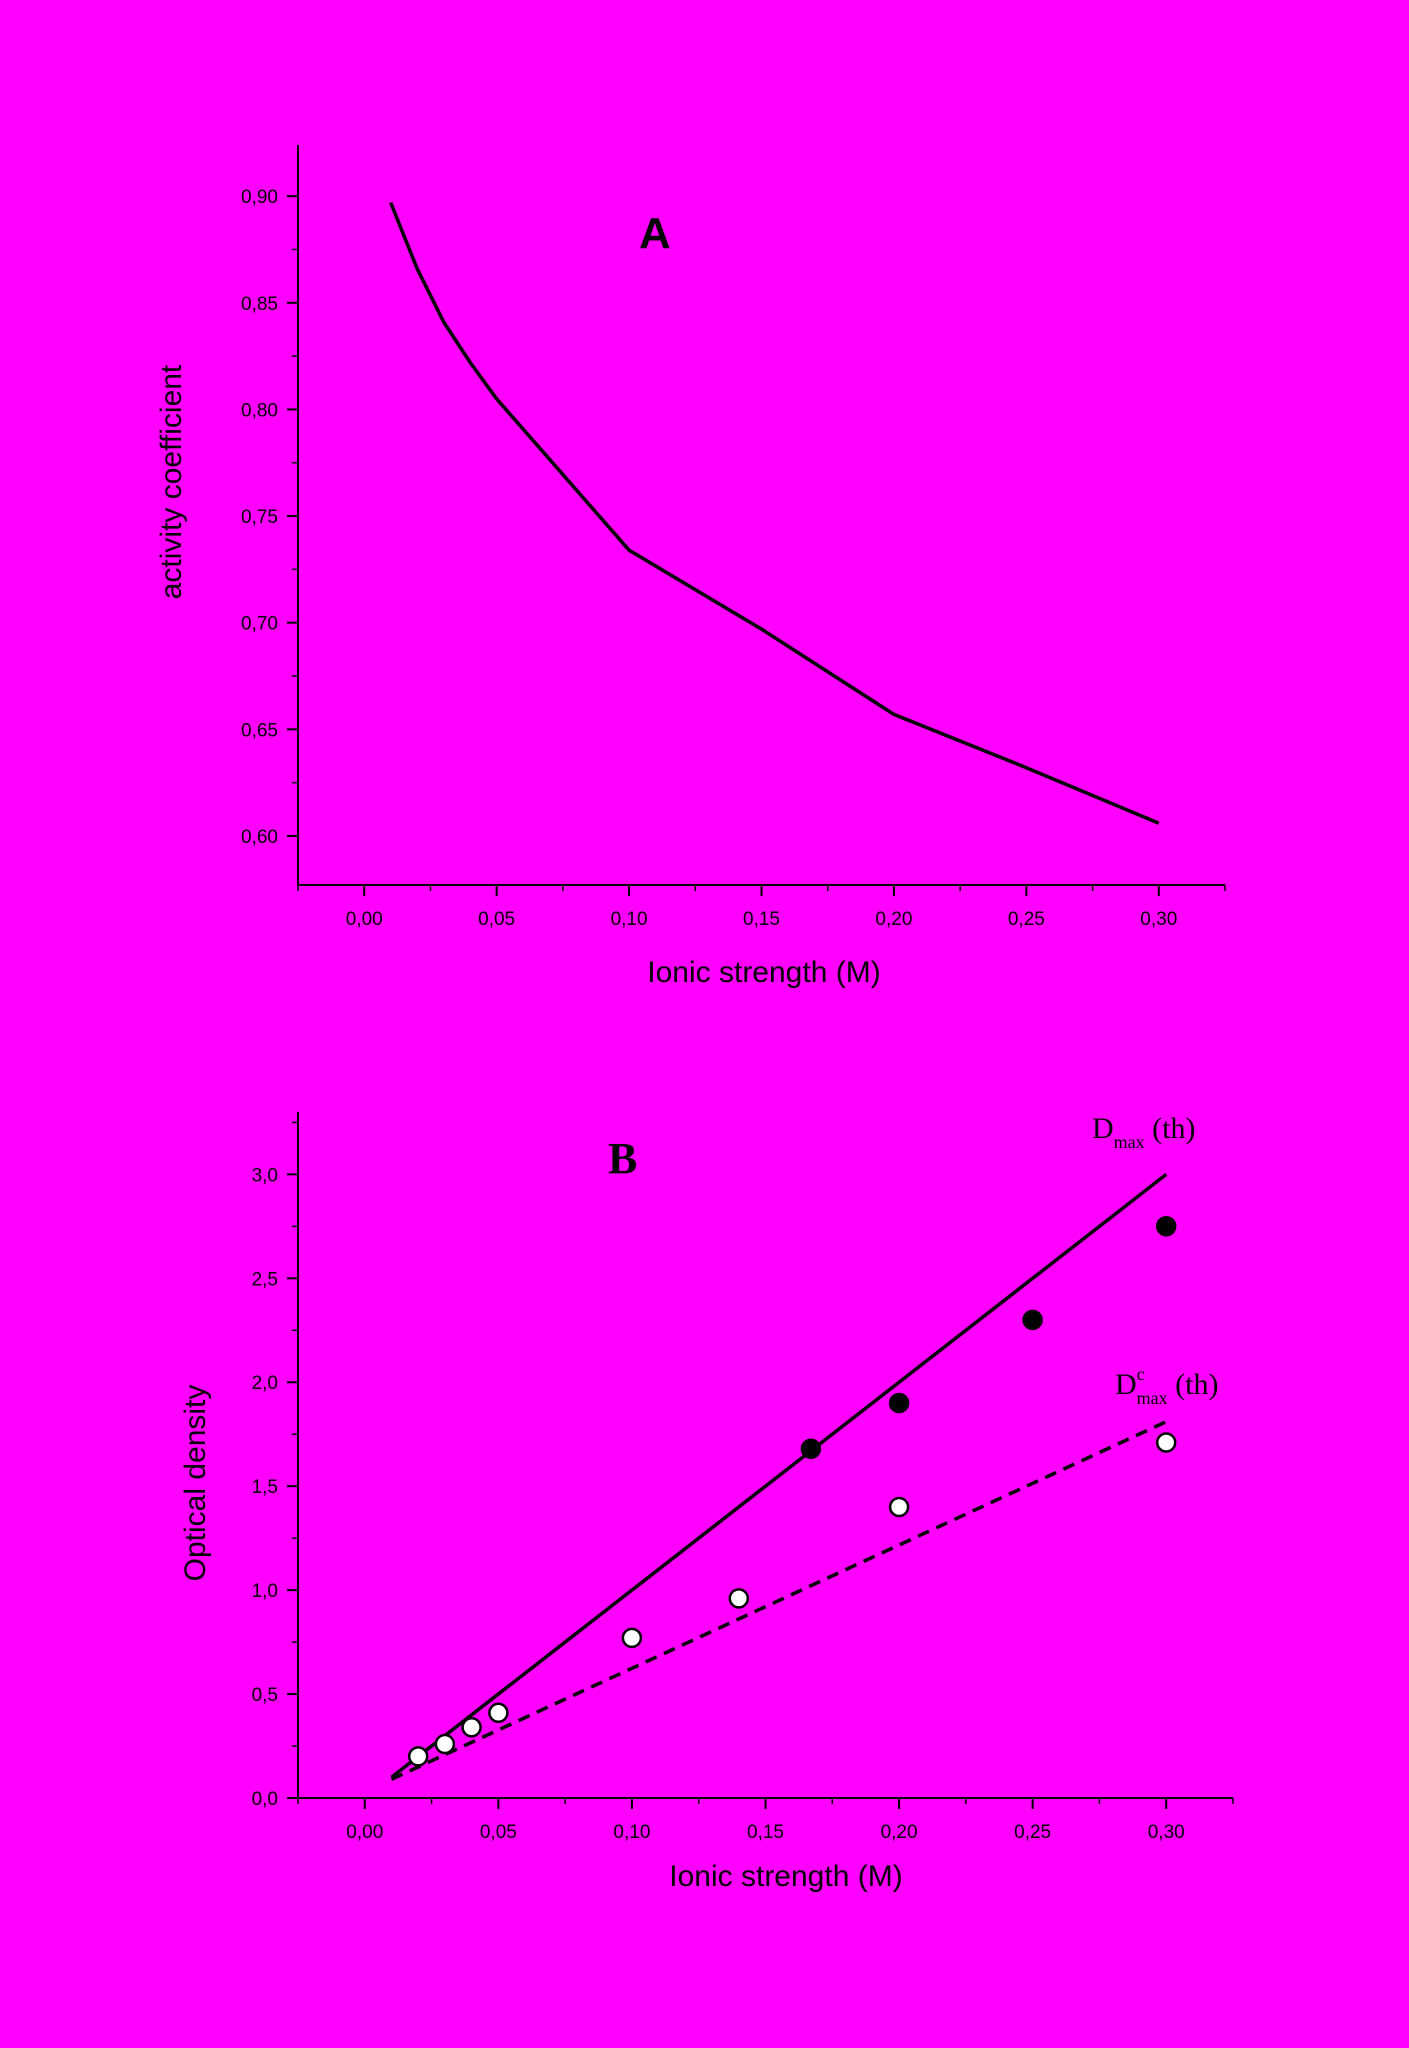 The image size is (1409, 2048). I want to click on panel-b-y-tick-label: 2,5, so click(265, 1279).